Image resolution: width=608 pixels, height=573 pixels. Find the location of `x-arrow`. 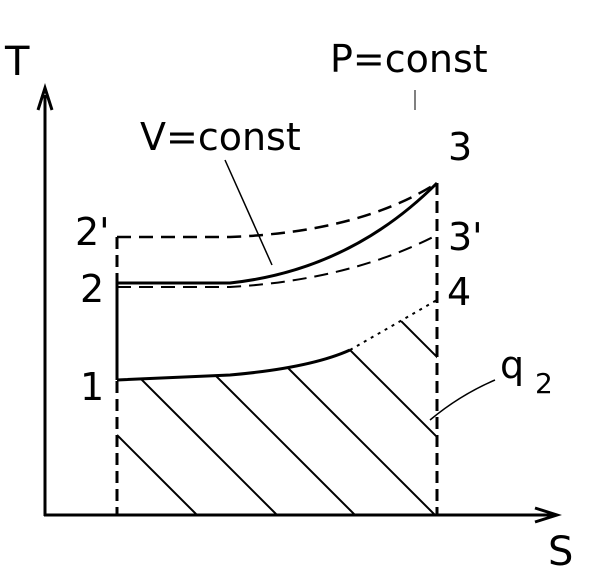

x-arrow is located at coordinates (548, 515).